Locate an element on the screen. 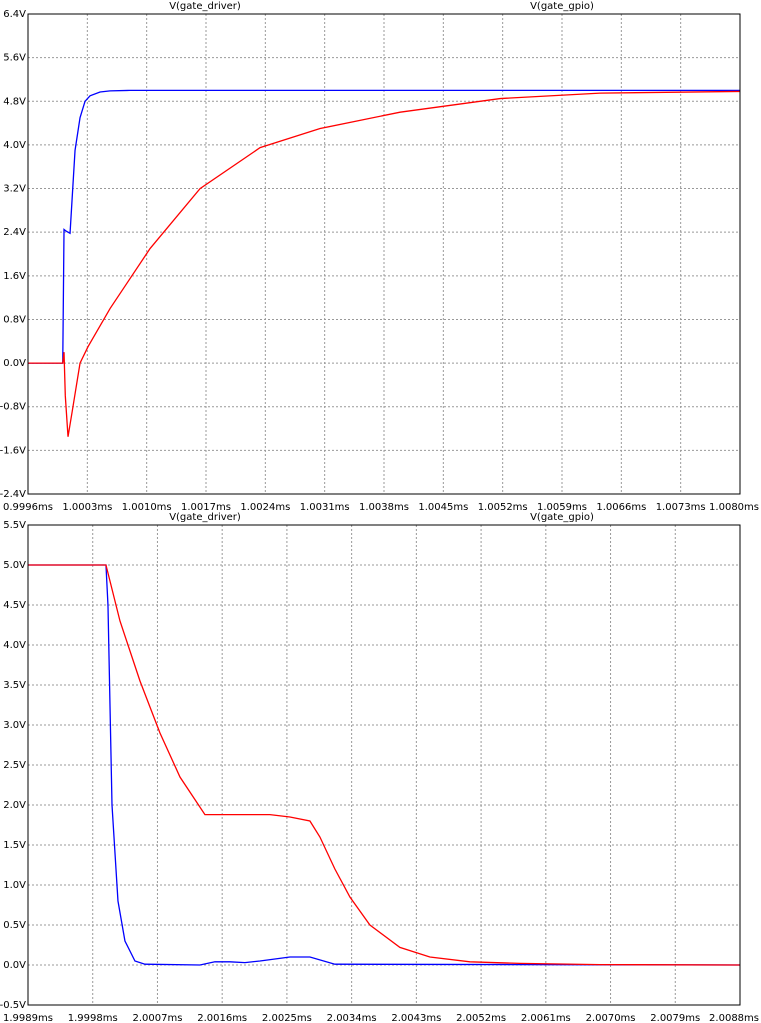 The image size is (761, 1023). x-tick-label: 1.0038ms is located at coordinates (384, 507).